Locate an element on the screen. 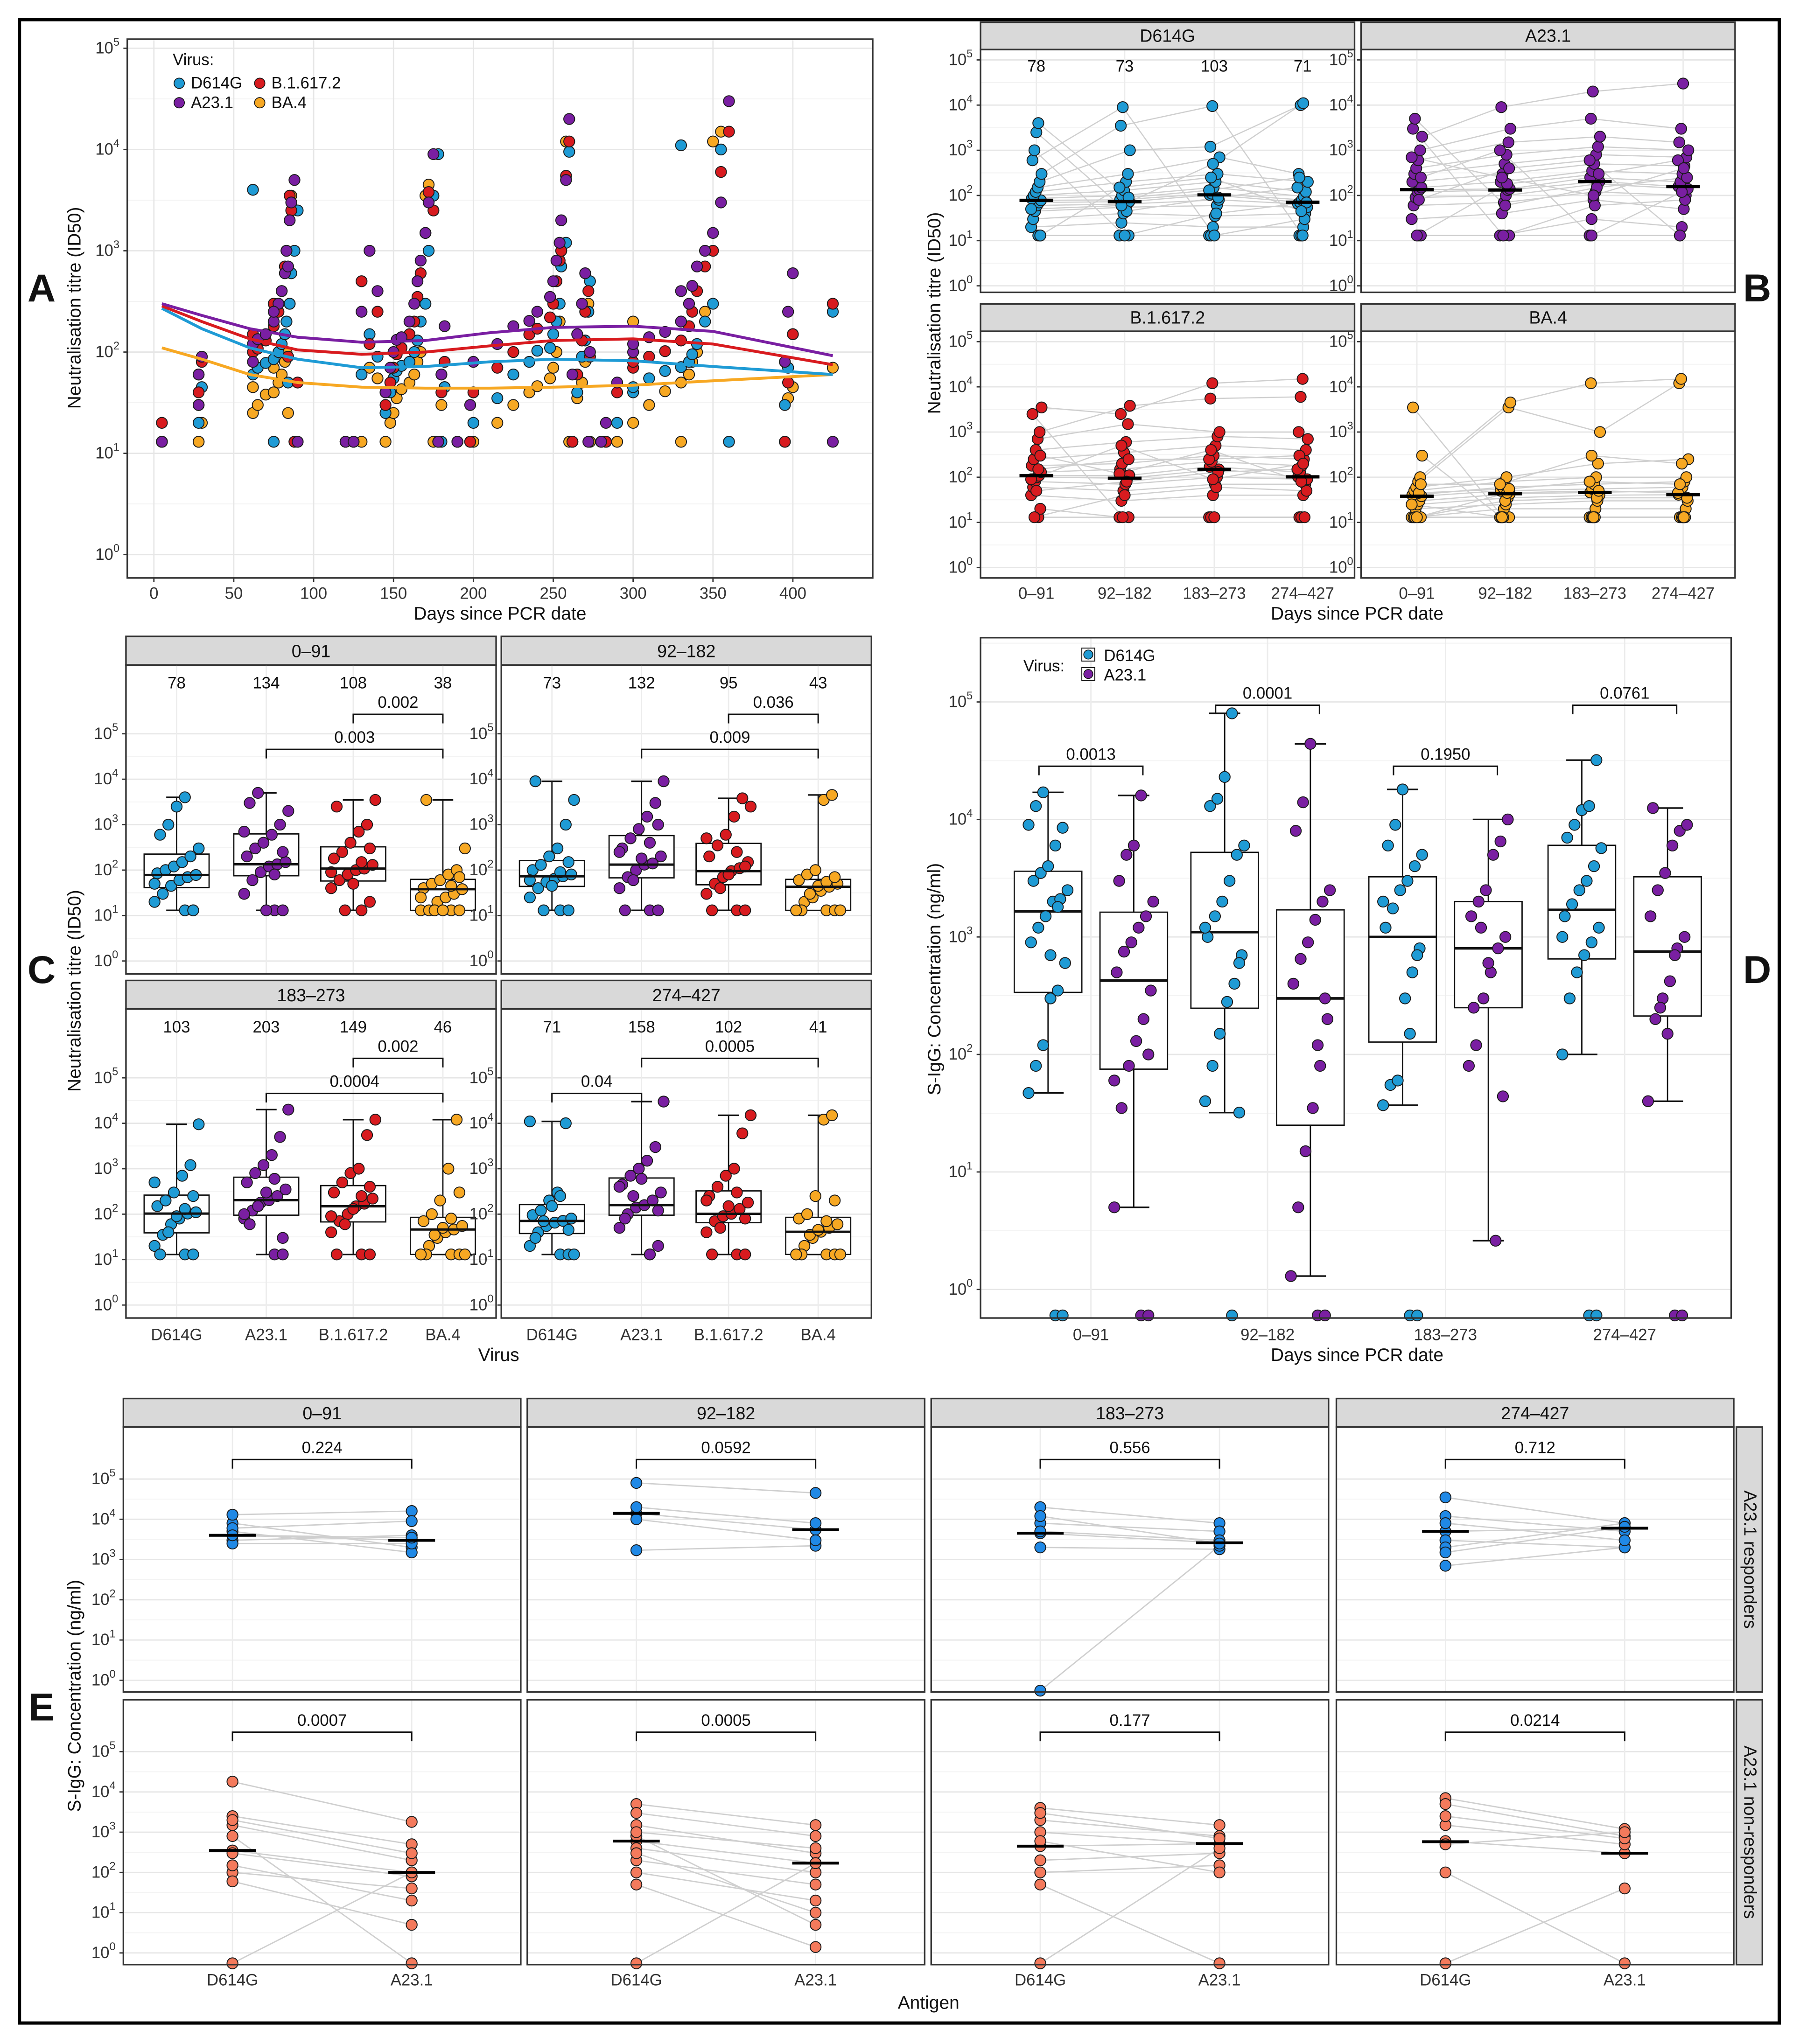  facet-strip-label: A23.1 is located at coordinates (1548, 35).